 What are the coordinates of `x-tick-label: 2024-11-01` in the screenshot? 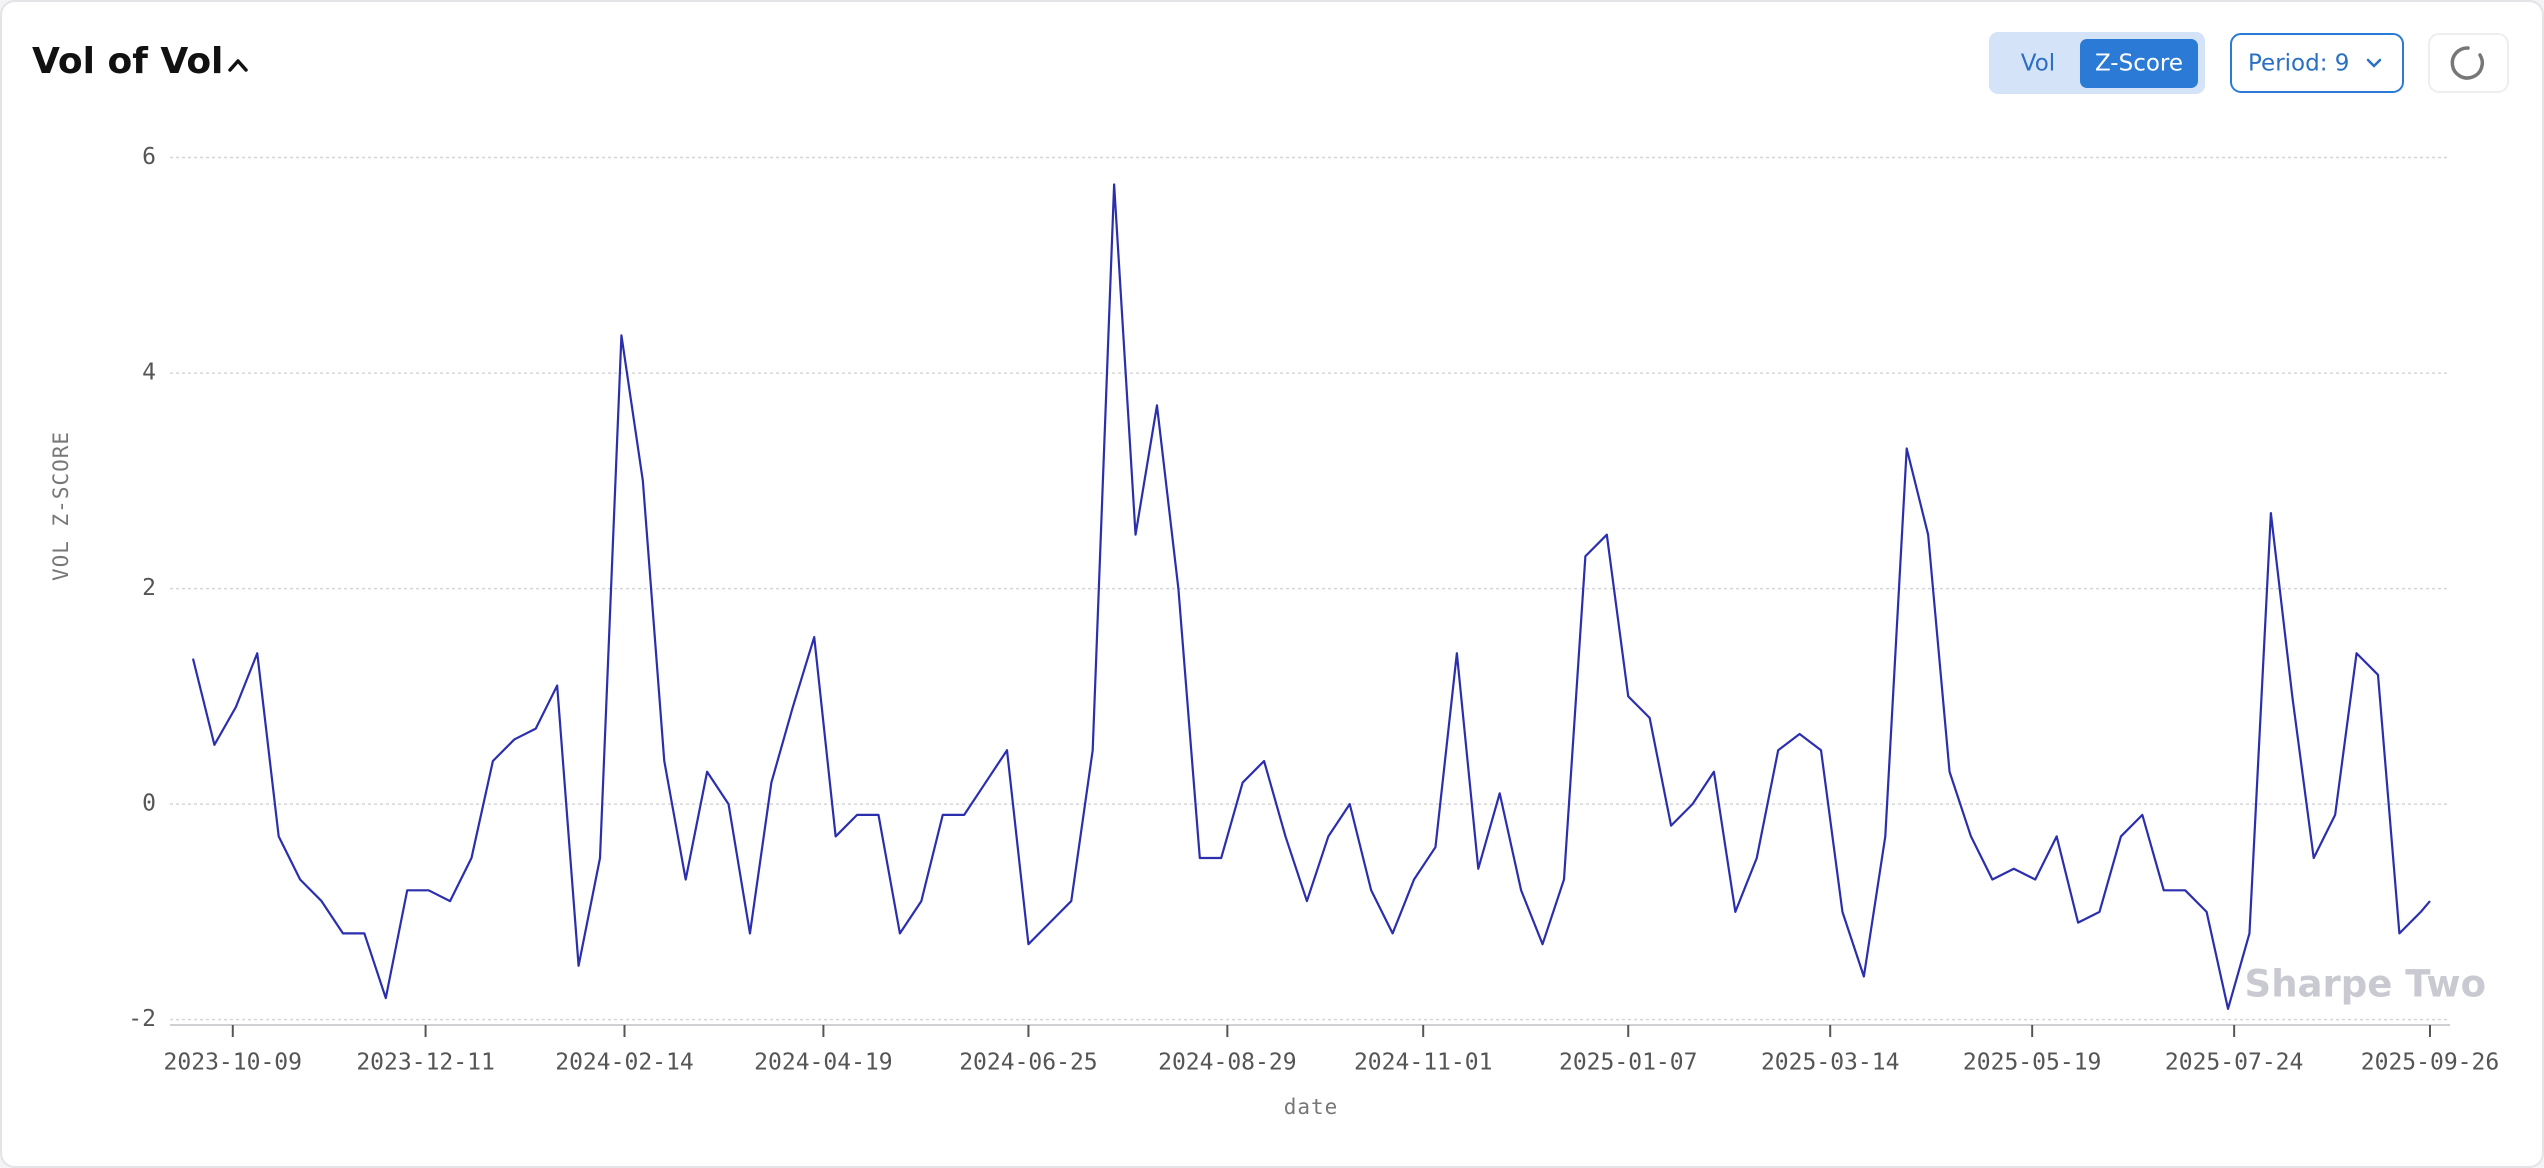 It's located at (1423, 1063).